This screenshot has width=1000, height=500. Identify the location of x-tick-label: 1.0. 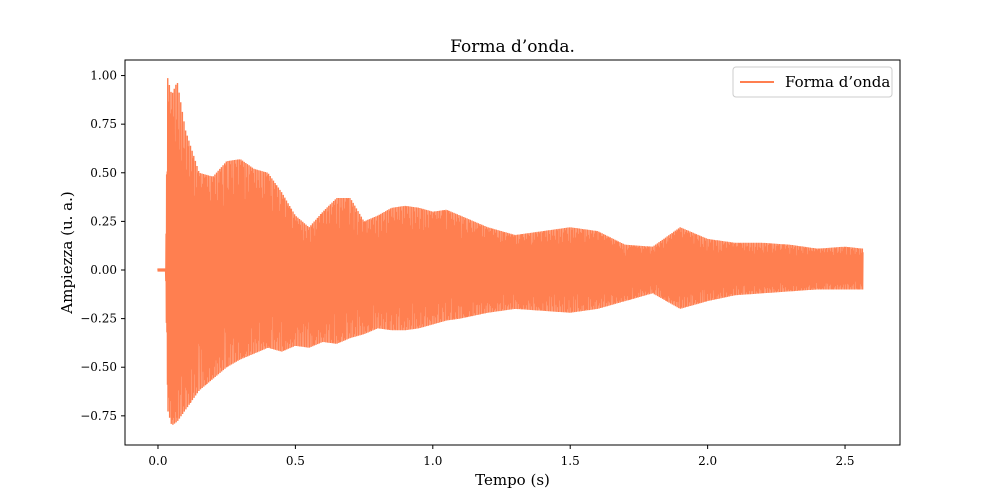
(432, 461).